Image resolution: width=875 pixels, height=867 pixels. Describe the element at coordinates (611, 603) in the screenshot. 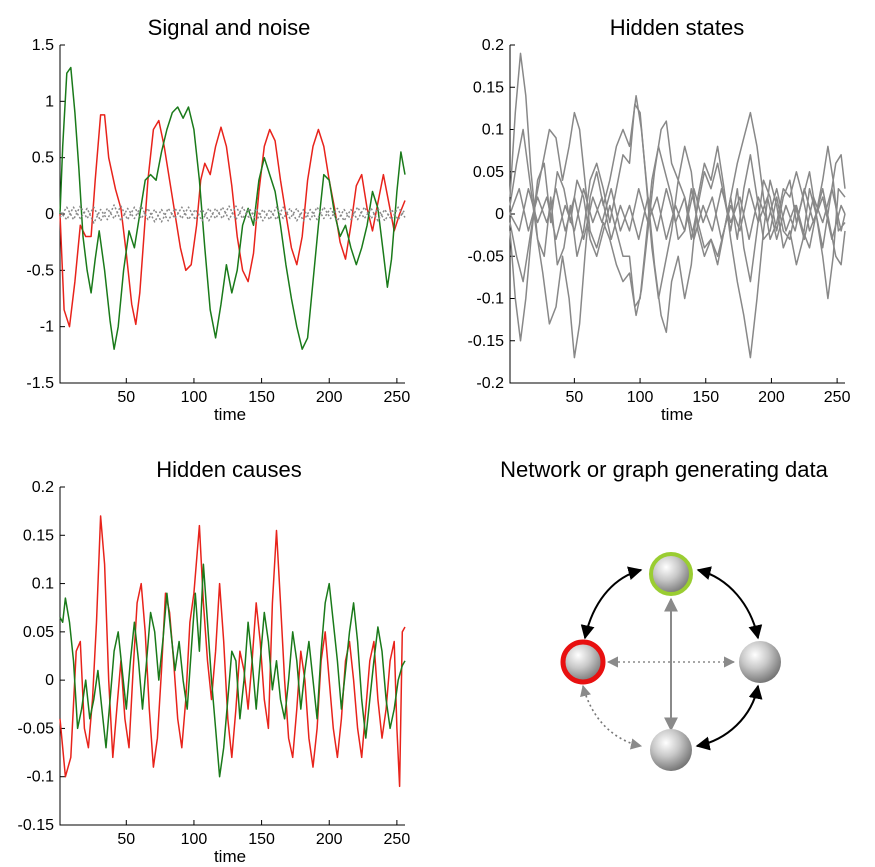

I see `edge-top-left` at that location.